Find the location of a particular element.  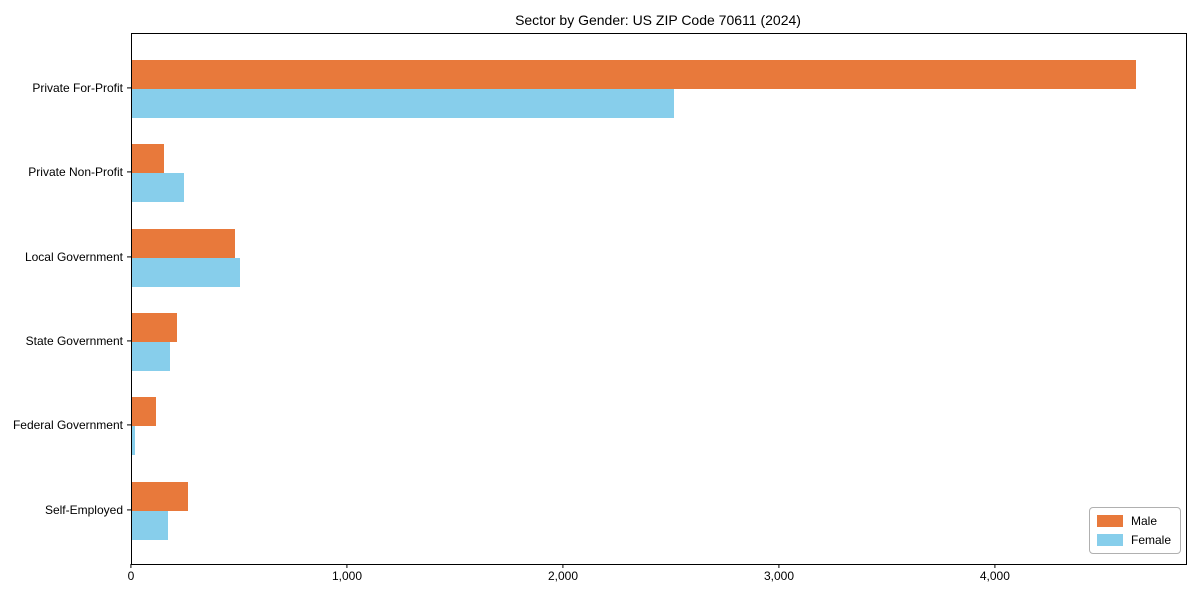

bar-female-private-for-profit is located at coordinates (403, 103).